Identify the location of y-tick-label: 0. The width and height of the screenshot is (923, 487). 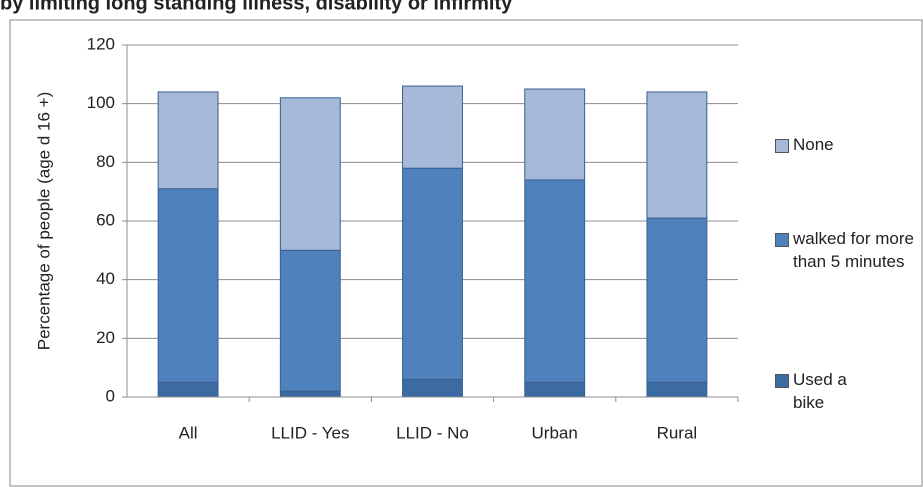
(110, 395).